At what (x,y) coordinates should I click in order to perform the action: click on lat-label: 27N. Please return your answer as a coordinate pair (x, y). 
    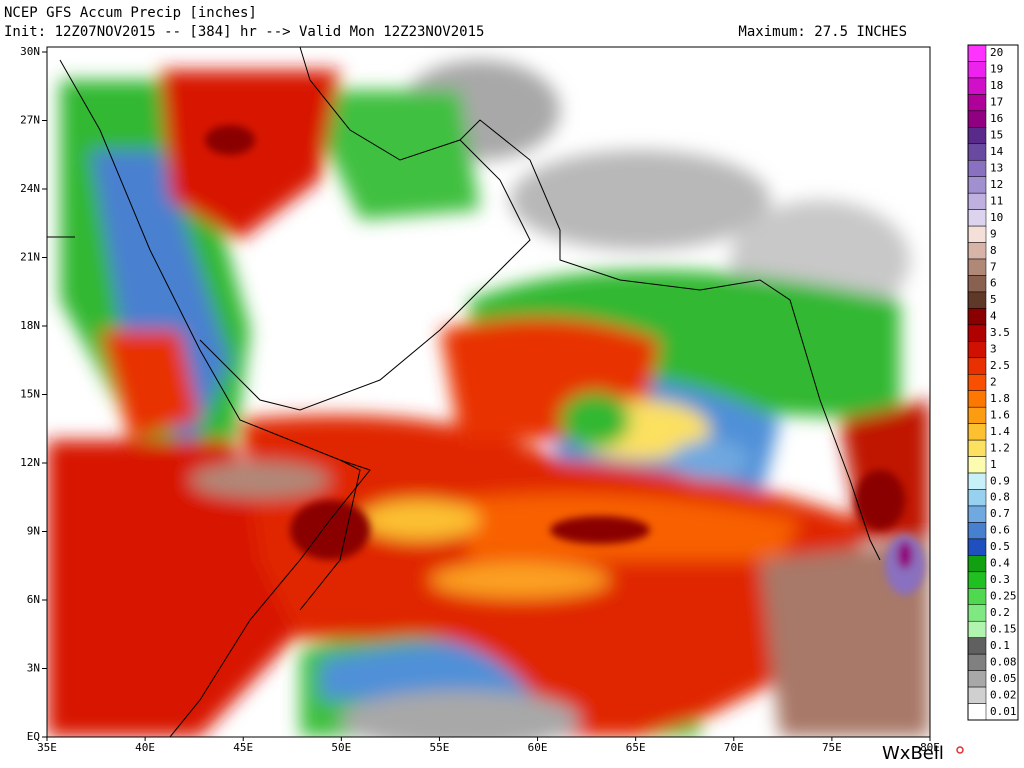
    Looking at the image, I should click on (30, 120).